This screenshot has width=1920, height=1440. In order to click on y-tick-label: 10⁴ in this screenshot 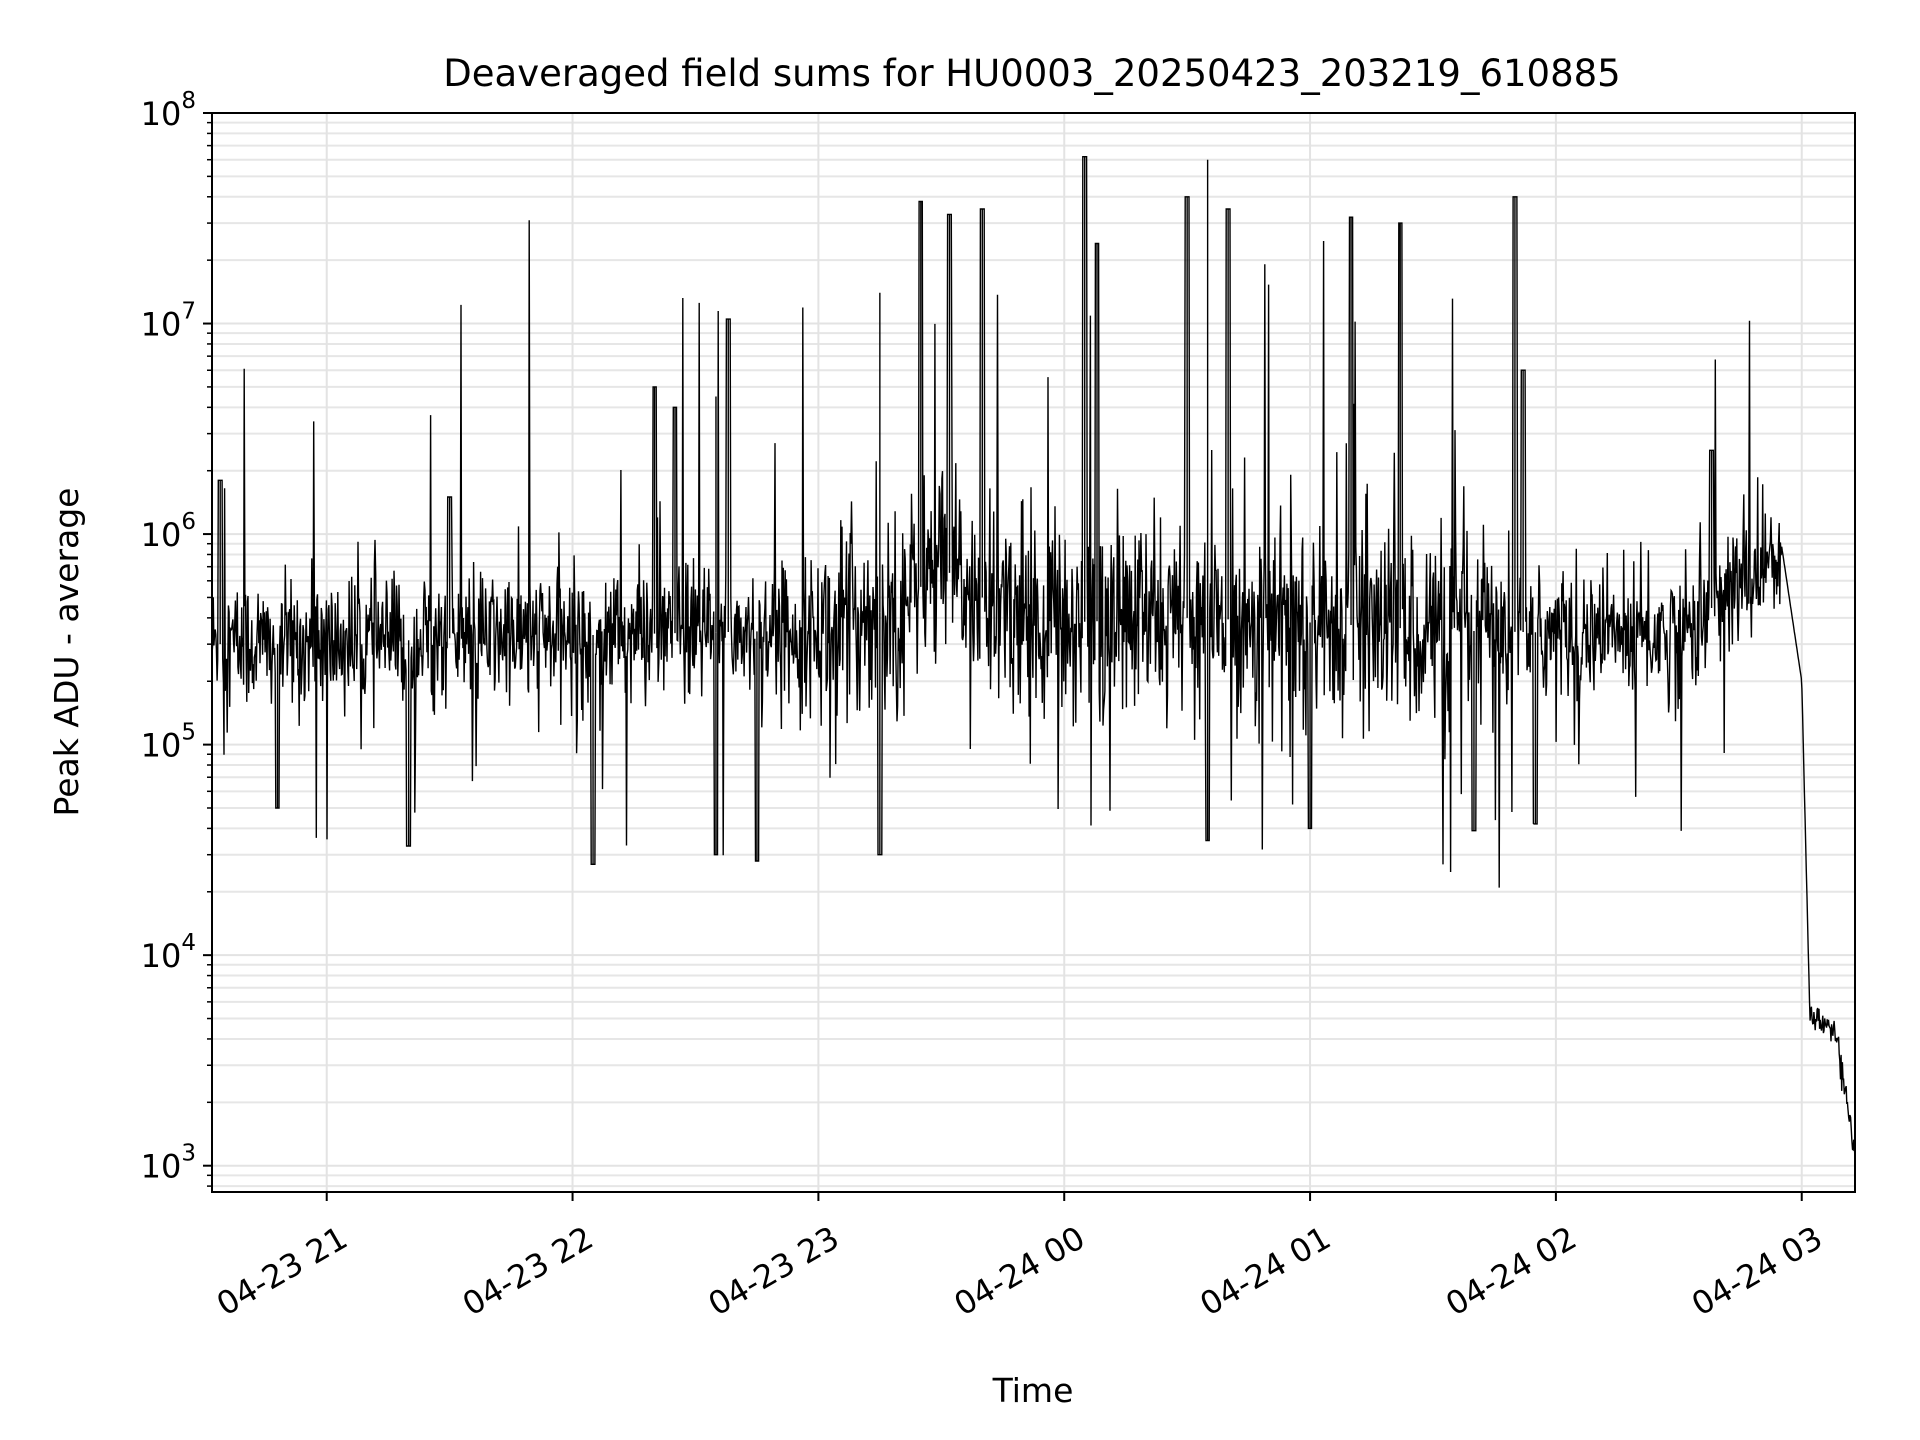, I will do `click(168, 952)`.